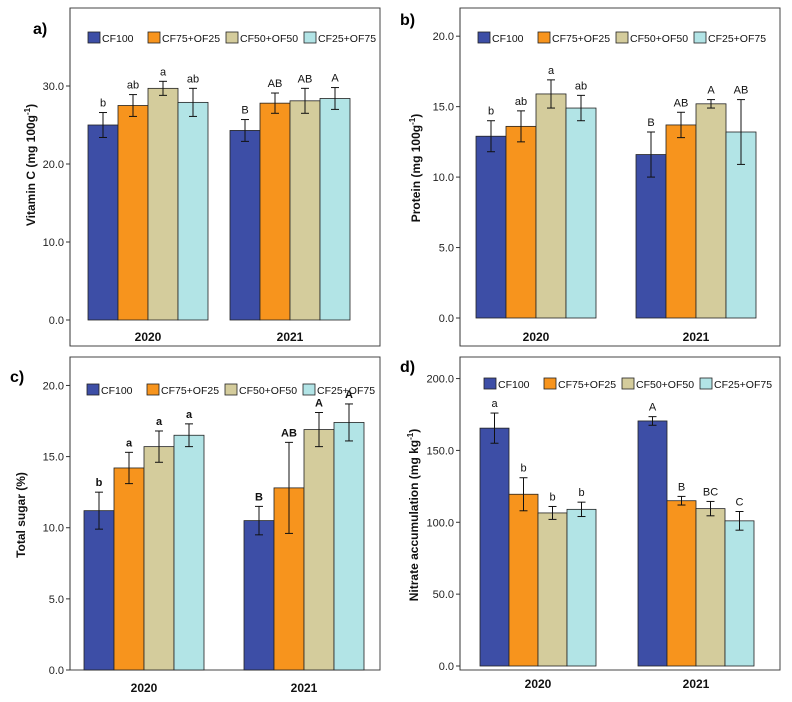  Describe the element at coordinates (440, 523) in the screenshot. I see `y-tick-label: 100.0` at that location.